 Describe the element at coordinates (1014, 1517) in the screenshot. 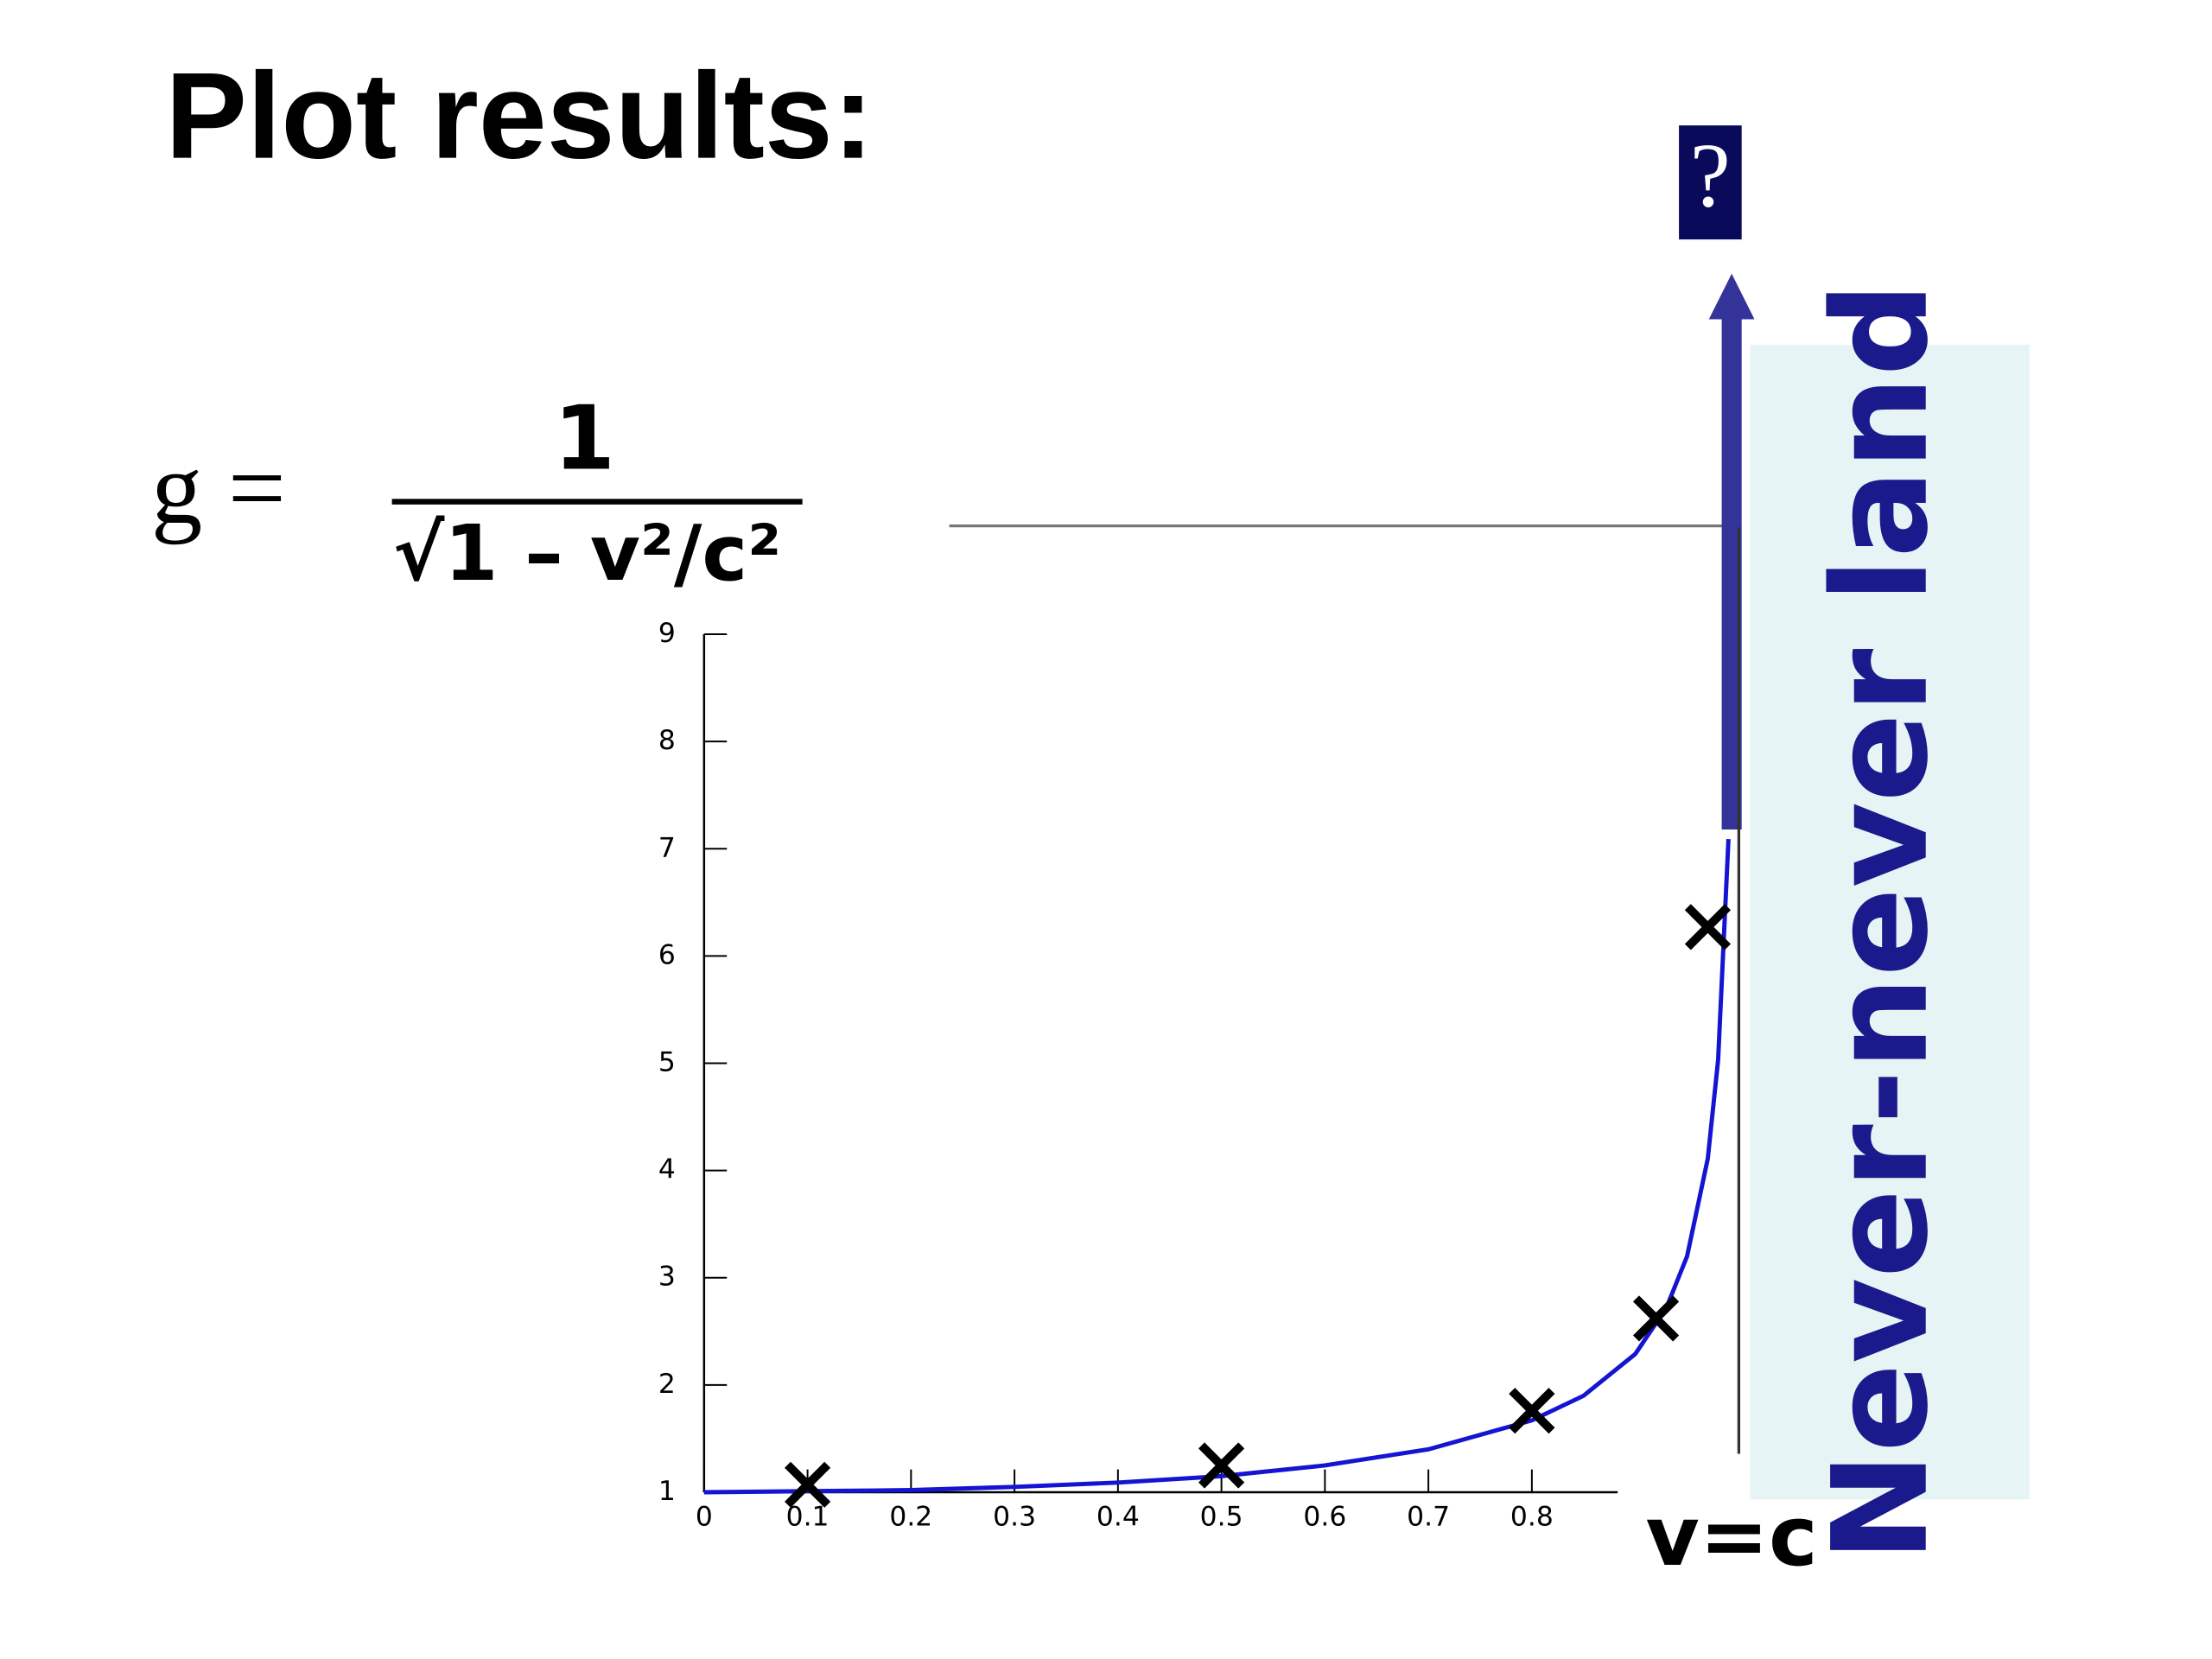

I see `x-tick-label: 0.3` at that location.